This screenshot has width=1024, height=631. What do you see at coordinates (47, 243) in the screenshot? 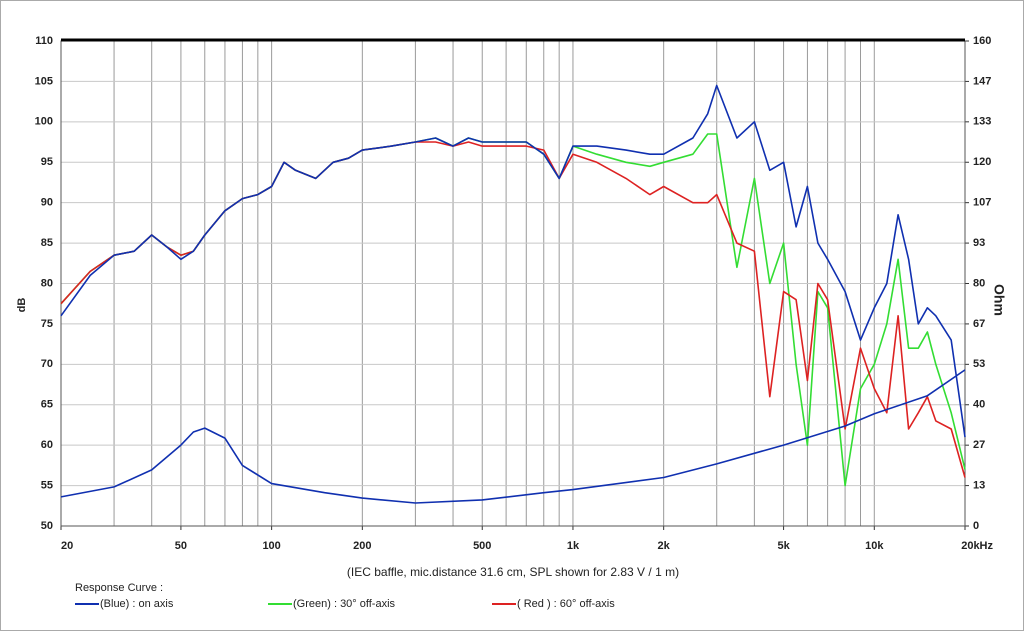
I see `y-tick-label: 85` at bounding box center [47, 243].